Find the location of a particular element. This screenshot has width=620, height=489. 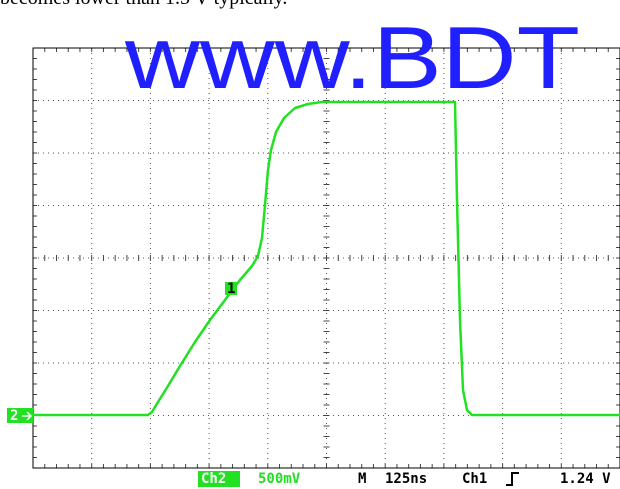

trigger-marker: 1 is located at coordinates (231, 289).